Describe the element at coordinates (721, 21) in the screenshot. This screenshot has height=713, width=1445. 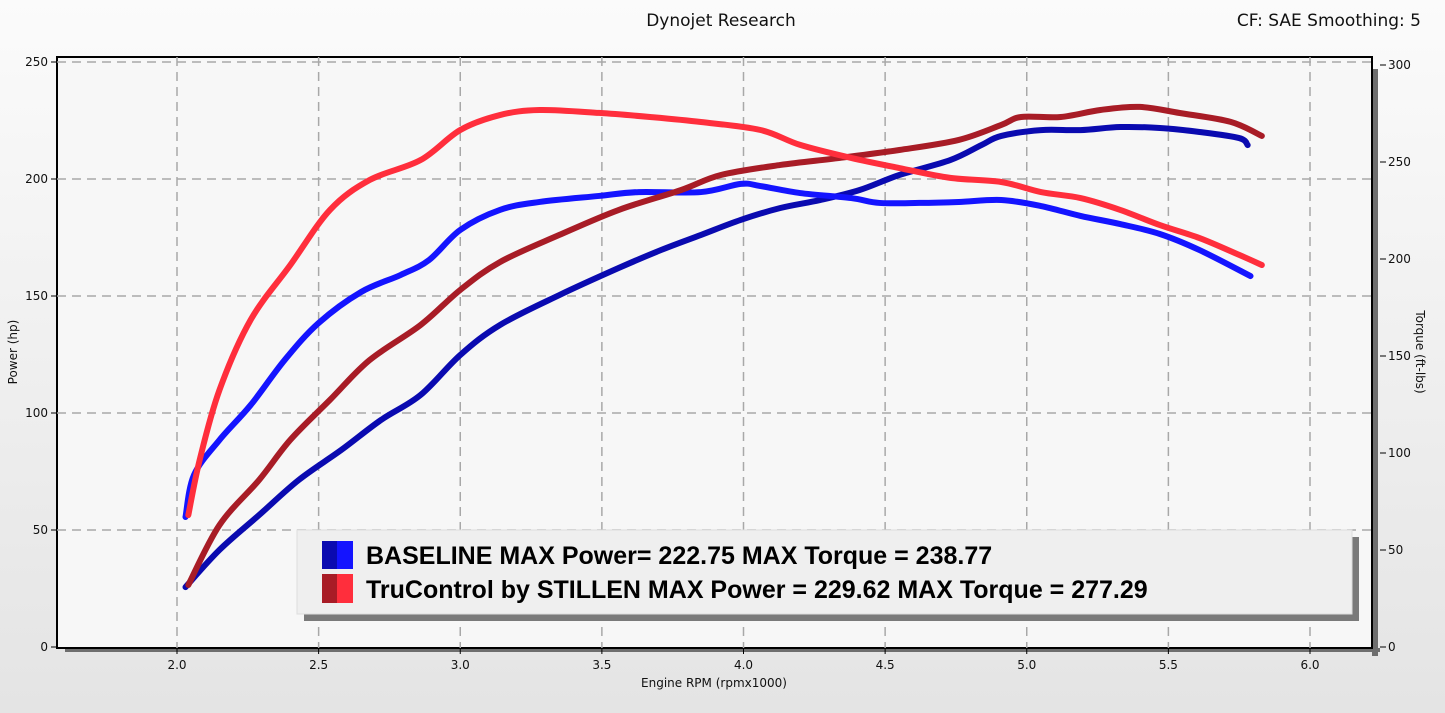
I see `chart-title: Dynojet Research` at that location.